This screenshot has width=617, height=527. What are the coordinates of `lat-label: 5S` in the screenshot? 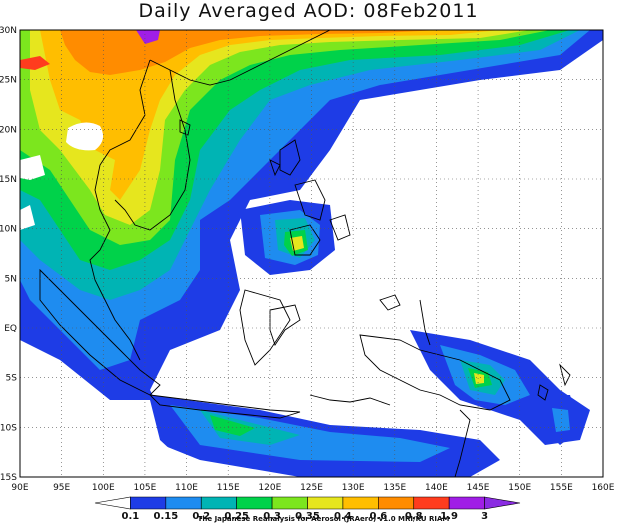 It's located at (12, 379).